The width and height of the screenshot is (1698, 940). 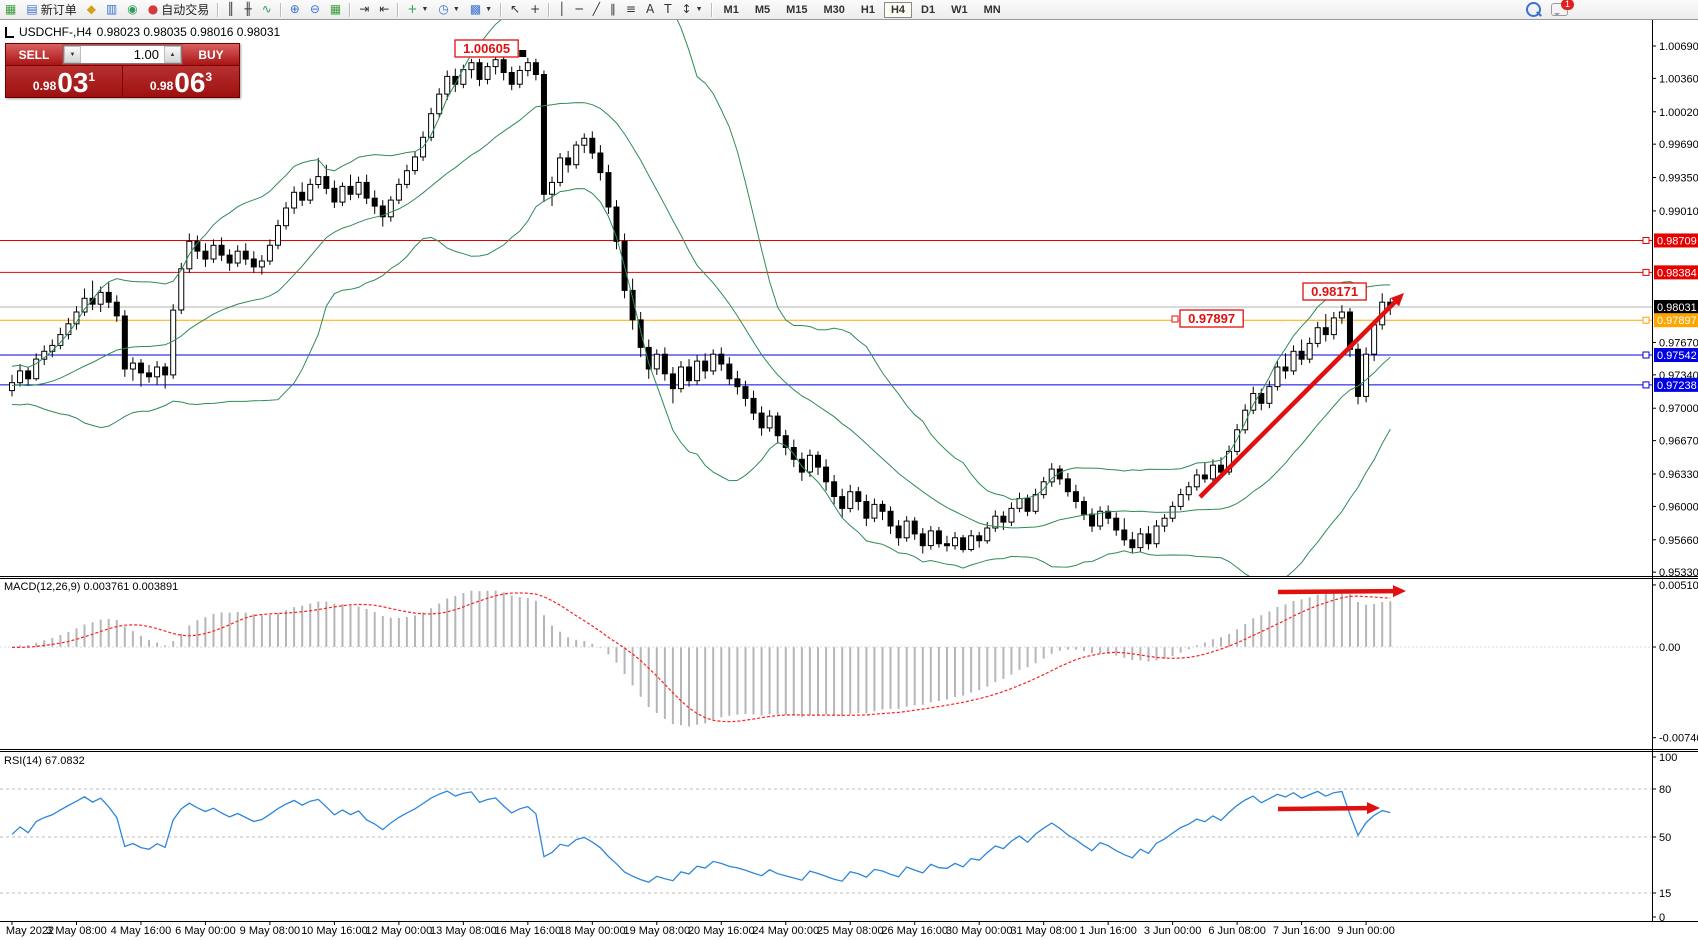 I want to click on price-axis-tick: 0.97670, so click(x=1678, y=343).